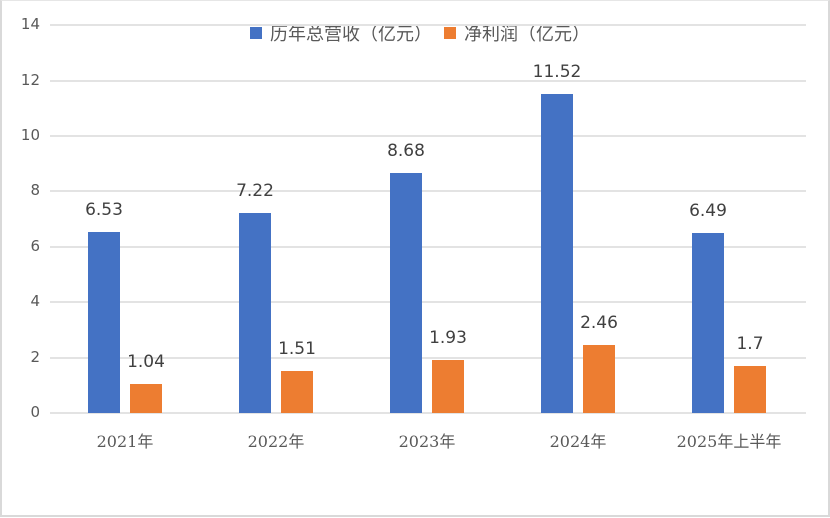 The image size is (830, 518). What do you see at coordinates (750, 343) in the screenshot?
I see `value-label-net-profit: 1.7` at bounding box center [750, 343].